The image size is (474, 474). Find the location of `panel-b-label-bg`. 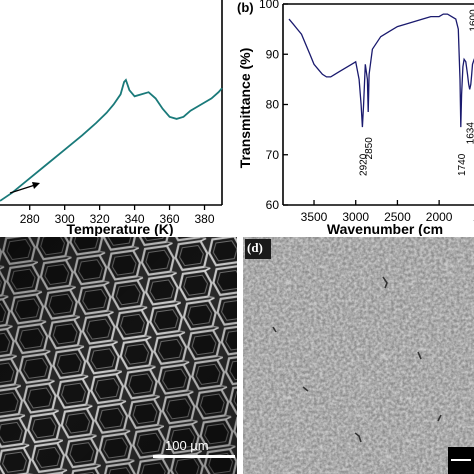

panel-b-label-bg is located at coordinates (245, 7).